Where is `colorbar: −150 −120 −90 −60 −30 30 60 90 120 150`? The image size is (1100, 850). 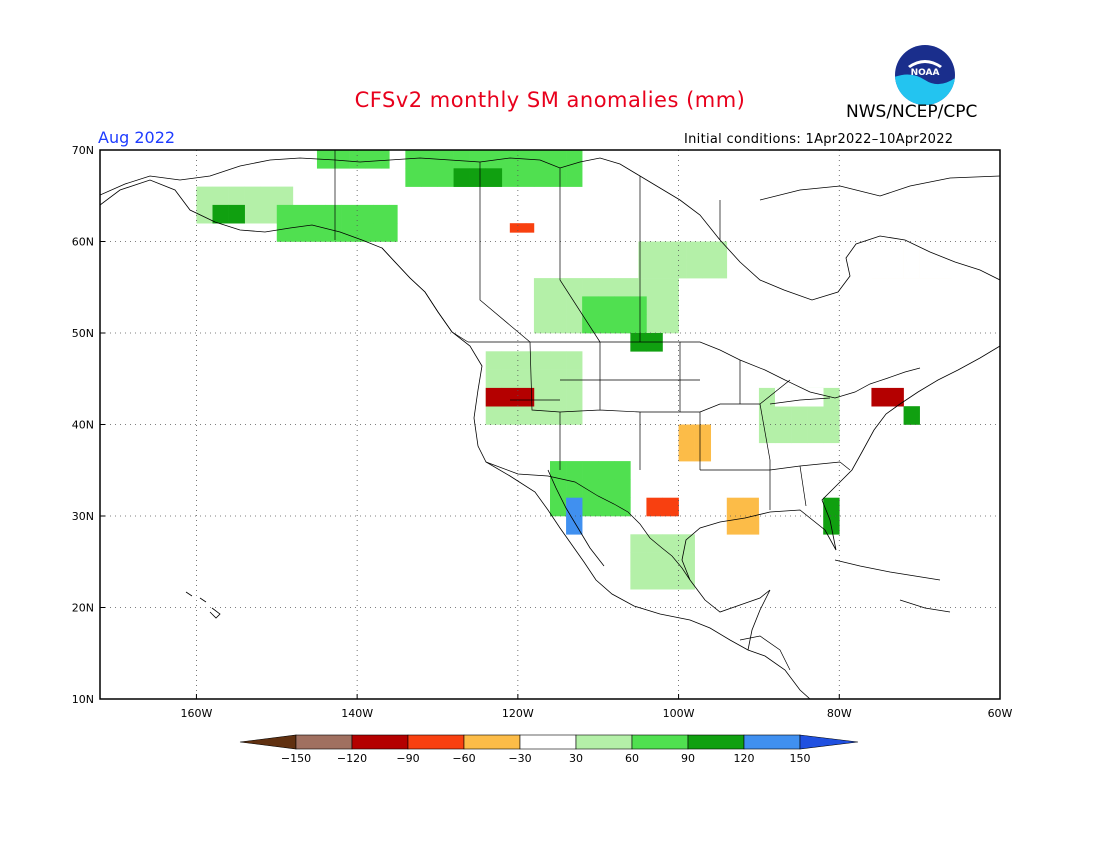
colorbar: −150 −120 −90 −60 −30 30 60 90 120 150 is located at coordinates (549, 749).